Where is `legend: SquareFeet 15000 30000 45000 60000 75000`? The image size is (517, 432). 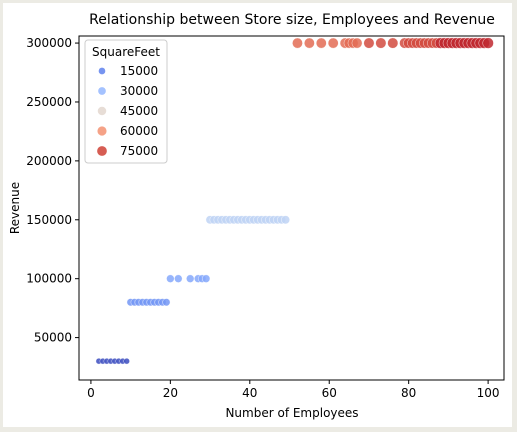 legend: SquareFeet 15000 30000 45000 60000 75000 is located at coordinates (126, 101).